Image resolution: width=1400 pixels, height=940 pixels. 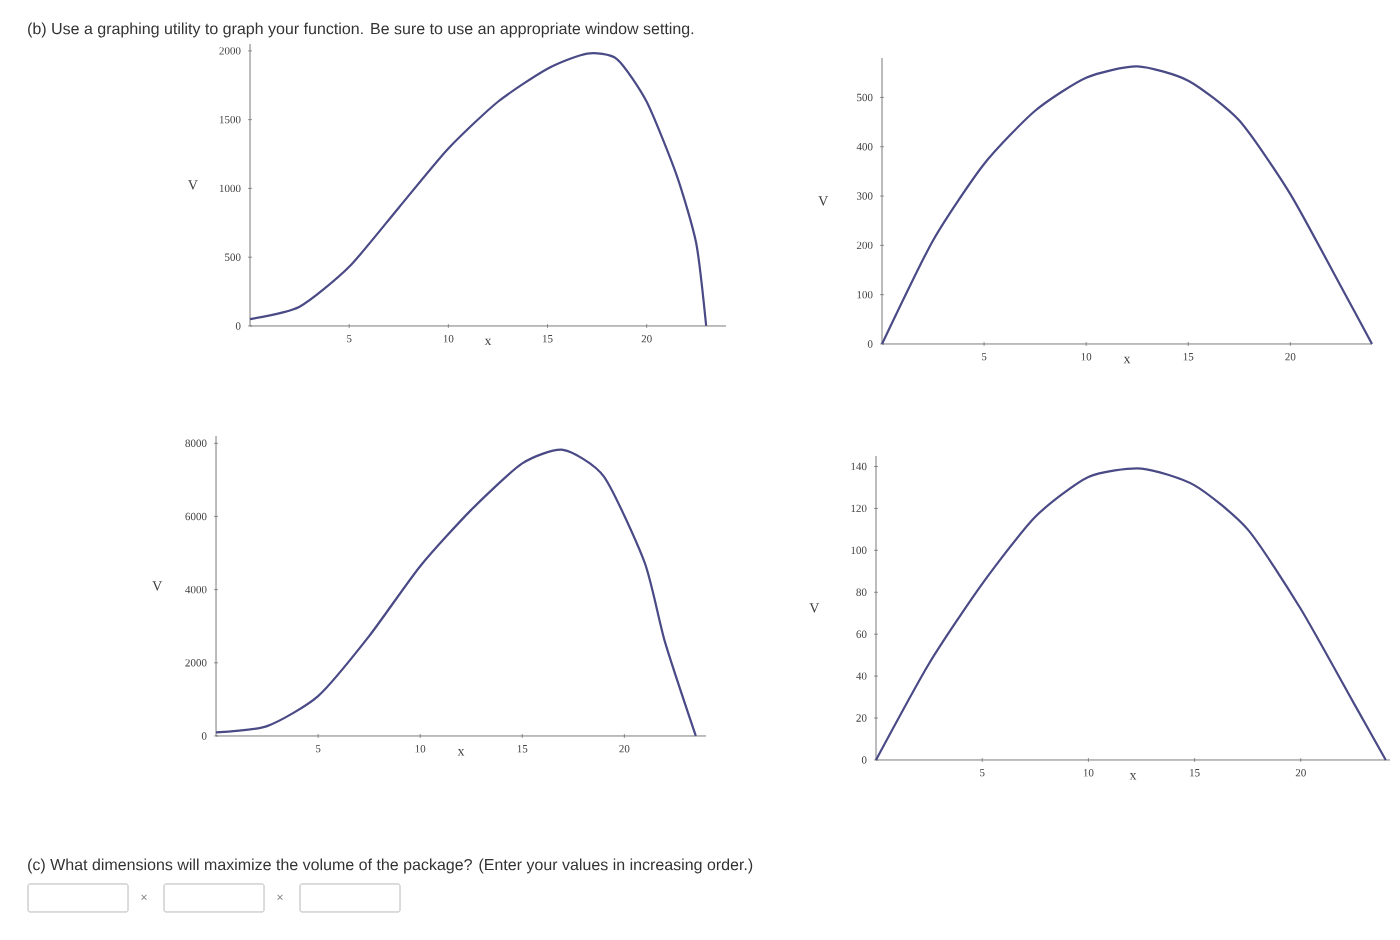 What do you see at coordinates (390, 866) in the screenshot?
I see `text: (c) What dimensions will maximize the volume of the package? (Enter your values in increasing order.)` at bounding box center [390, 866].